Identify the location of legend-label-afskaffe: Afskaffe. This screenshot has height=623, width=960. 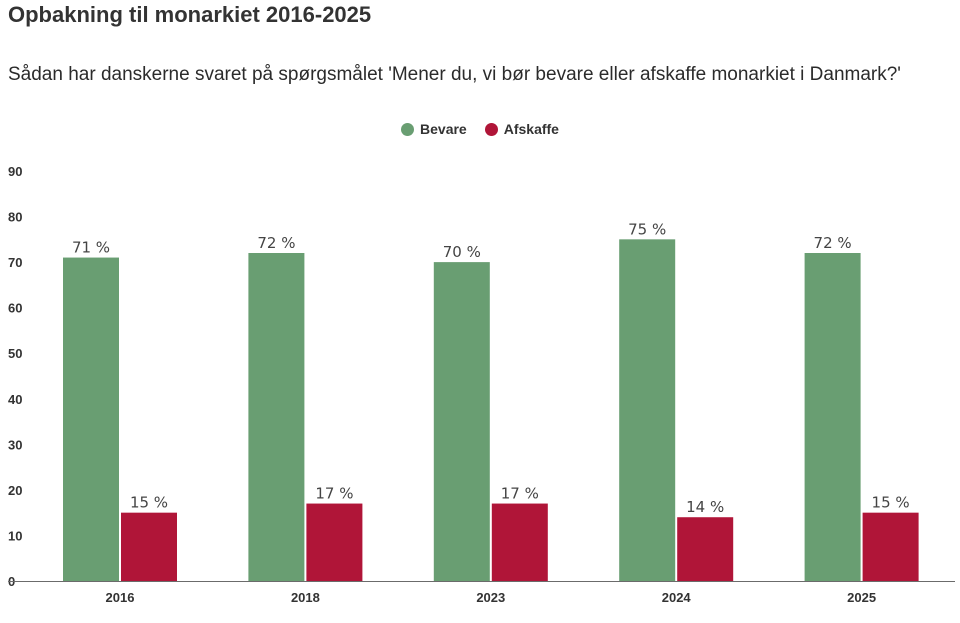
(531, 129).